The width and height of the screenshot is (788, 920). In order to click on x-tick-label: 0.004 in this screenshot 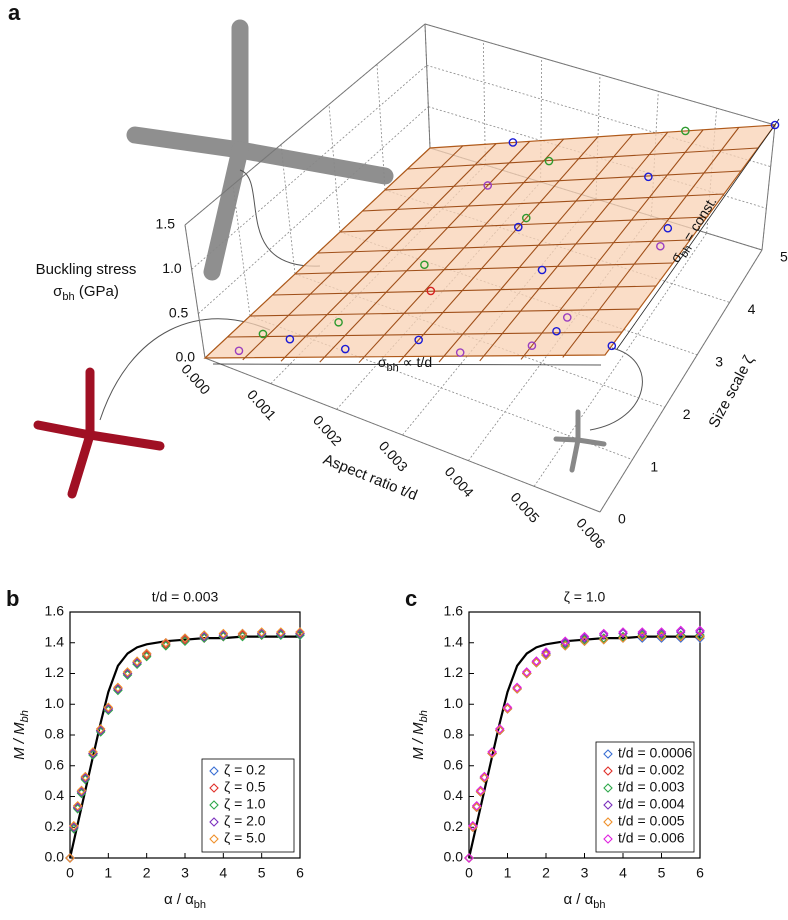, I will do `click(459, 481)`.